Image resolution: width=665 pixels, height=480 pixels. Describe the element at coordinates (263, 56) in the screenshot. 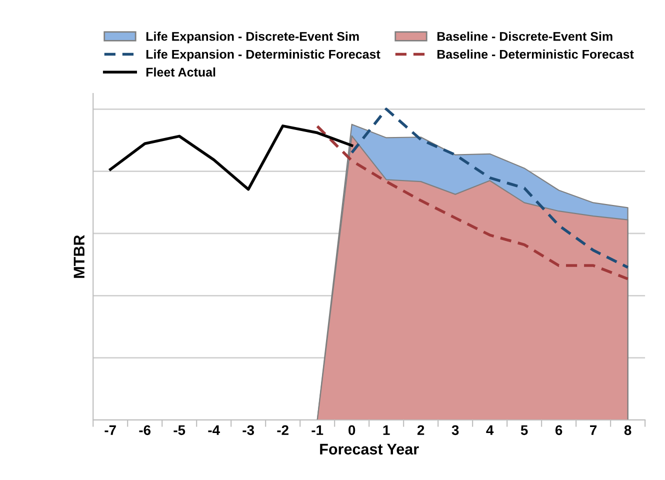

I see `legend-label: Life Expansion - Deterministic Forecast` at that location.